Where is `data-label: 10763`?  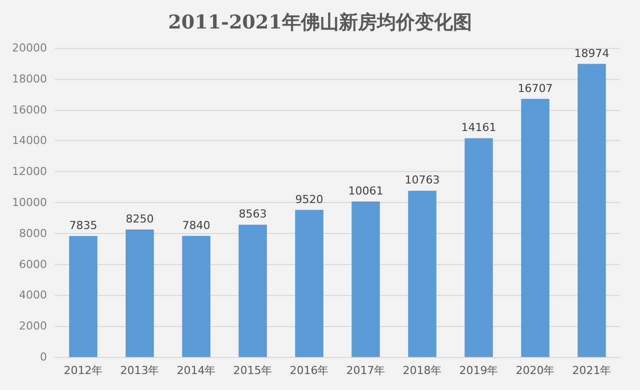 data-label: 10763 is located at coordinates (422, 180).